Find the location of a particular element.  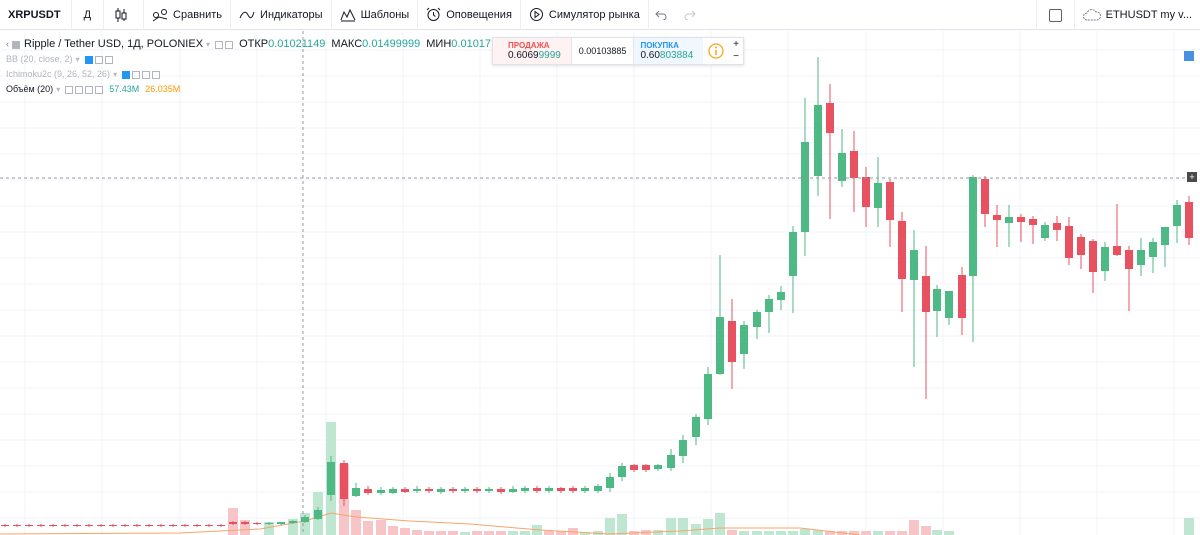

layout-checkbox is located at coordinates (1055, 15).